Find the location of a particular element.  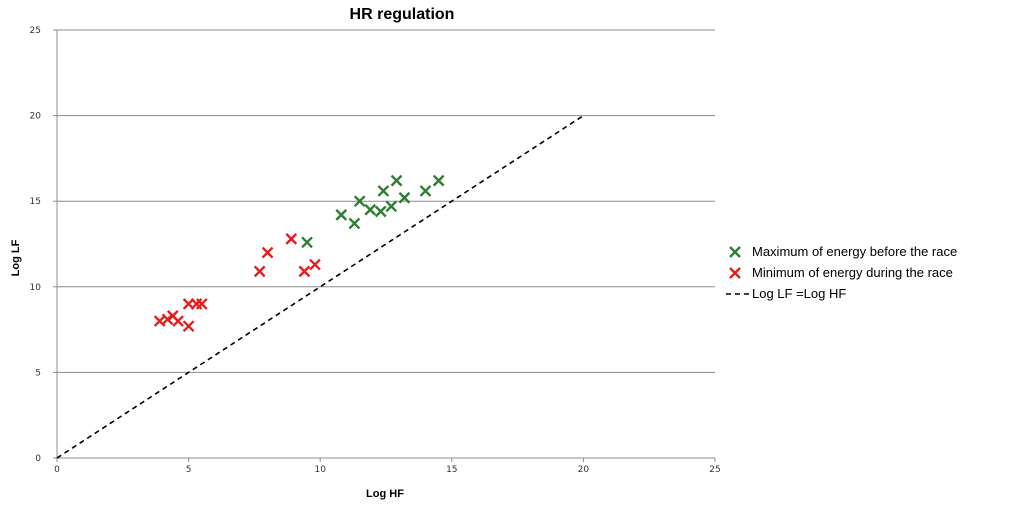

y-axis-title: Log LF is located at coordinates (16, 257).